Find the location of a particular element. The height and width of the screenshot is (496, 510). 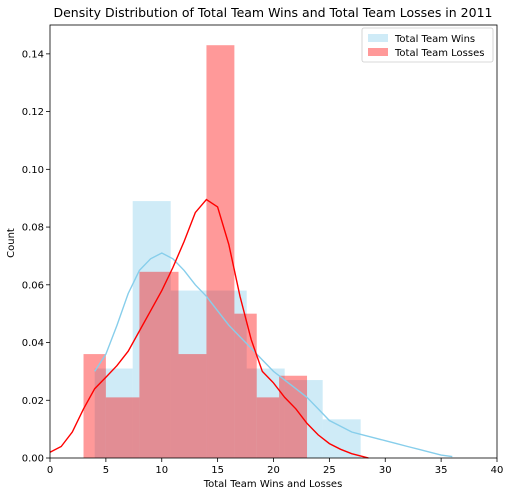

x-tick-label: 0 is located at coordinates (50, 470).